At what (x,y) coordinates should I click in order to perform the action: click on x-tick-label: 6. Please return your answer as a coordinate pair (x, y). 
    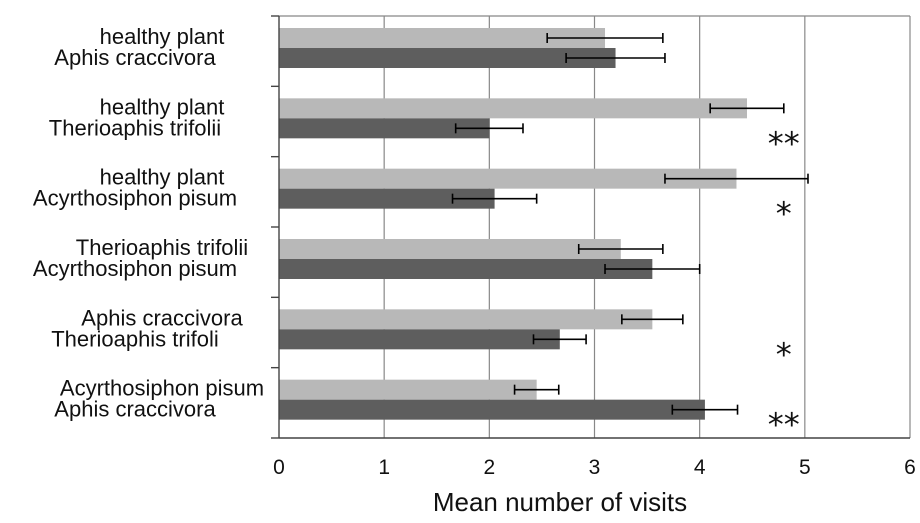
    Looking at the image, I should click on (910, 467).